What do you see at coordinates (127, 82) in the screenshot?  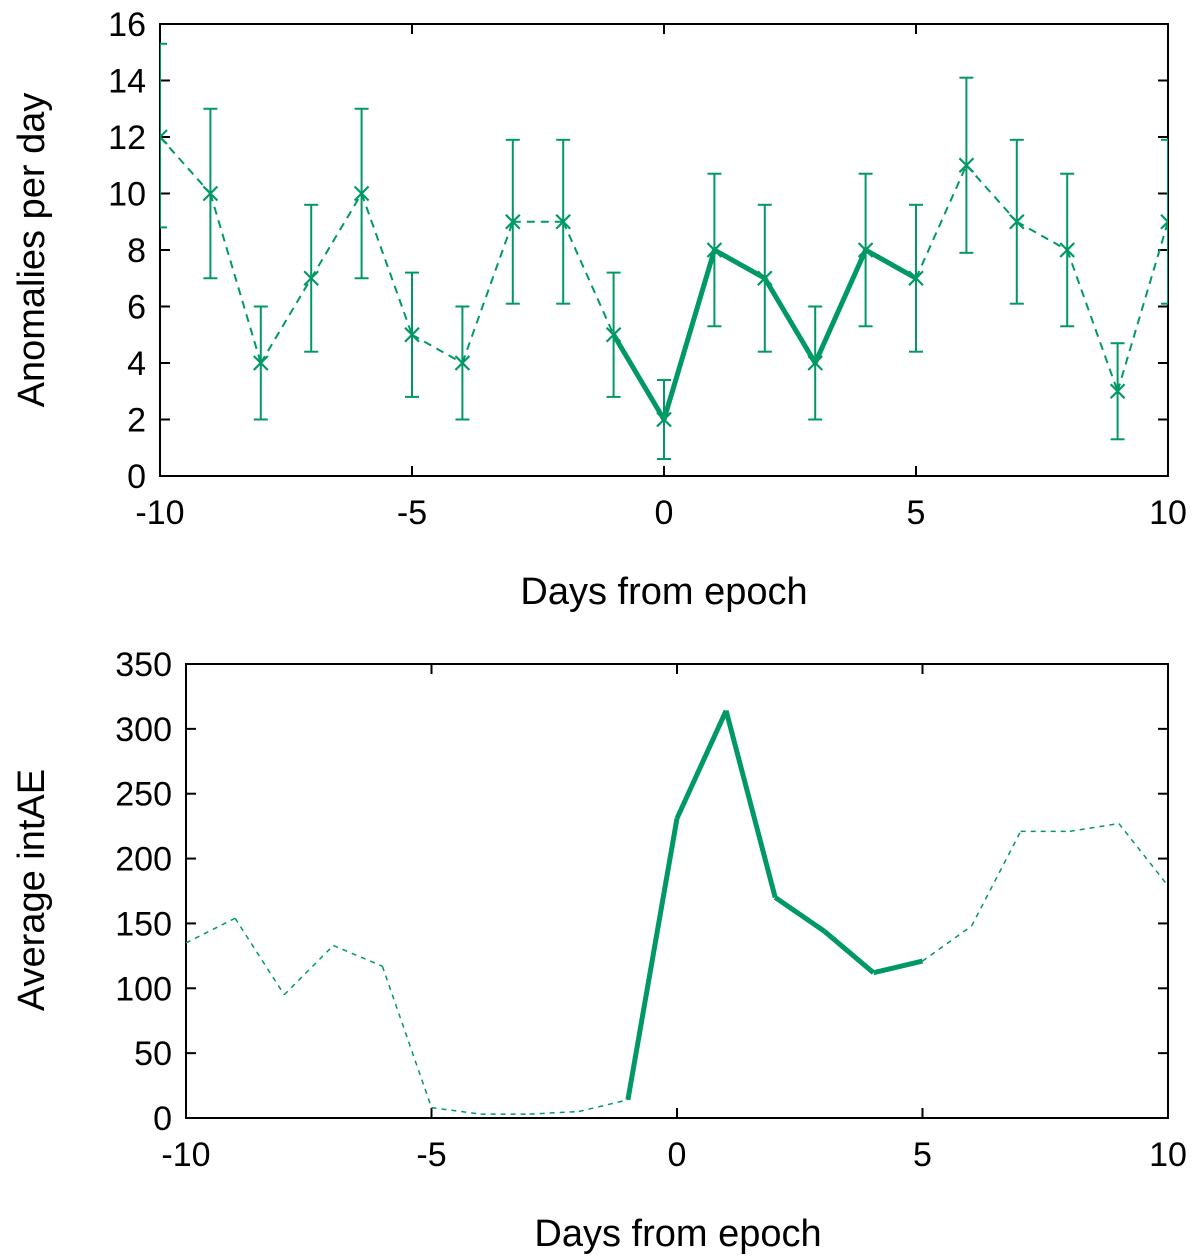 I see `anomalies-y-tick-label: 14` at bounding box center [127, 82].